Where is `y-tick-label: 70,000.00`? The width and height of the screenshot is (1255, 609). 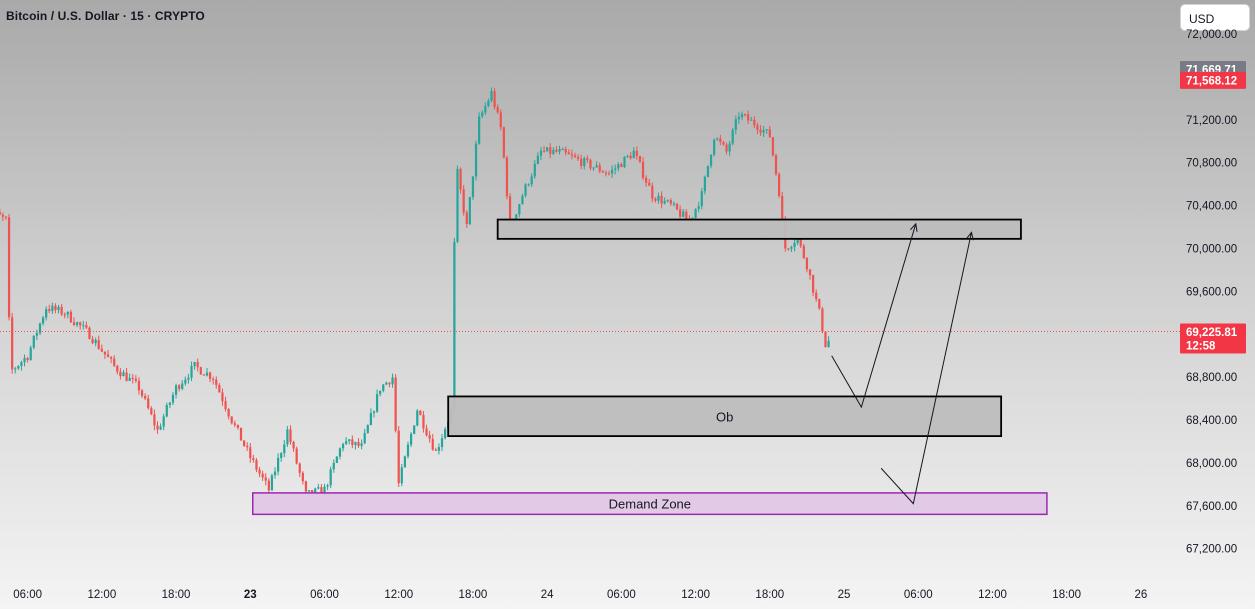
y-tick-label: 70,000.00 is located at coordinates (1211, 250).